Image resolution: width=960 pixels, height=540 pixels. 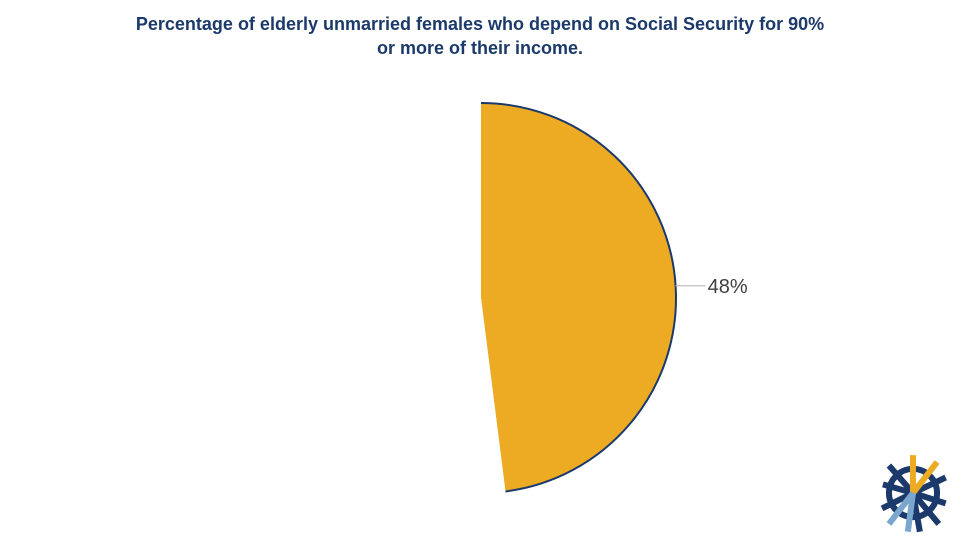 I want to click on chart-title-line-2: or more of their income., so click(x=480, y=48).